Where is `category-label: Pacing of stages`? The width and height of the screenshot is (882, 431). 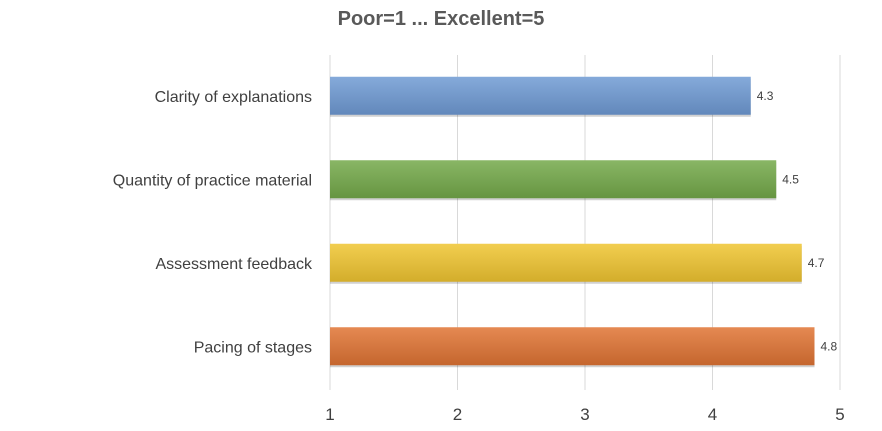
category-label: Pacing of stages is located at coordinates (253, 347).